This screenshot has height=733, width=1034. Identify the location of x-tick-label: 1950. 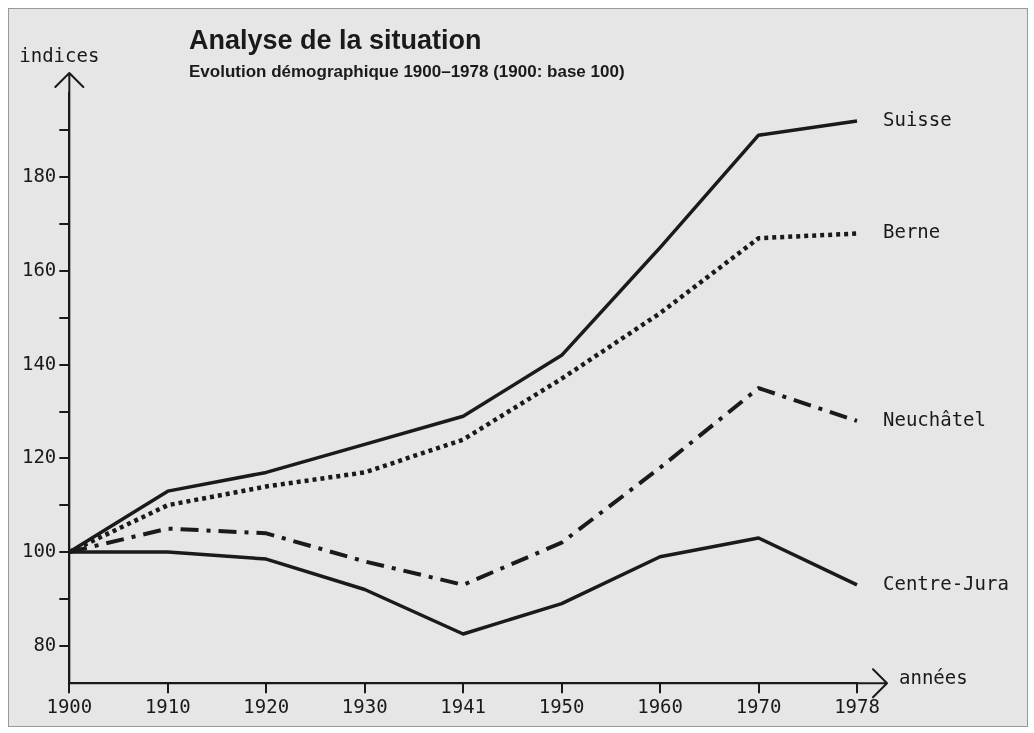
(561, 705).